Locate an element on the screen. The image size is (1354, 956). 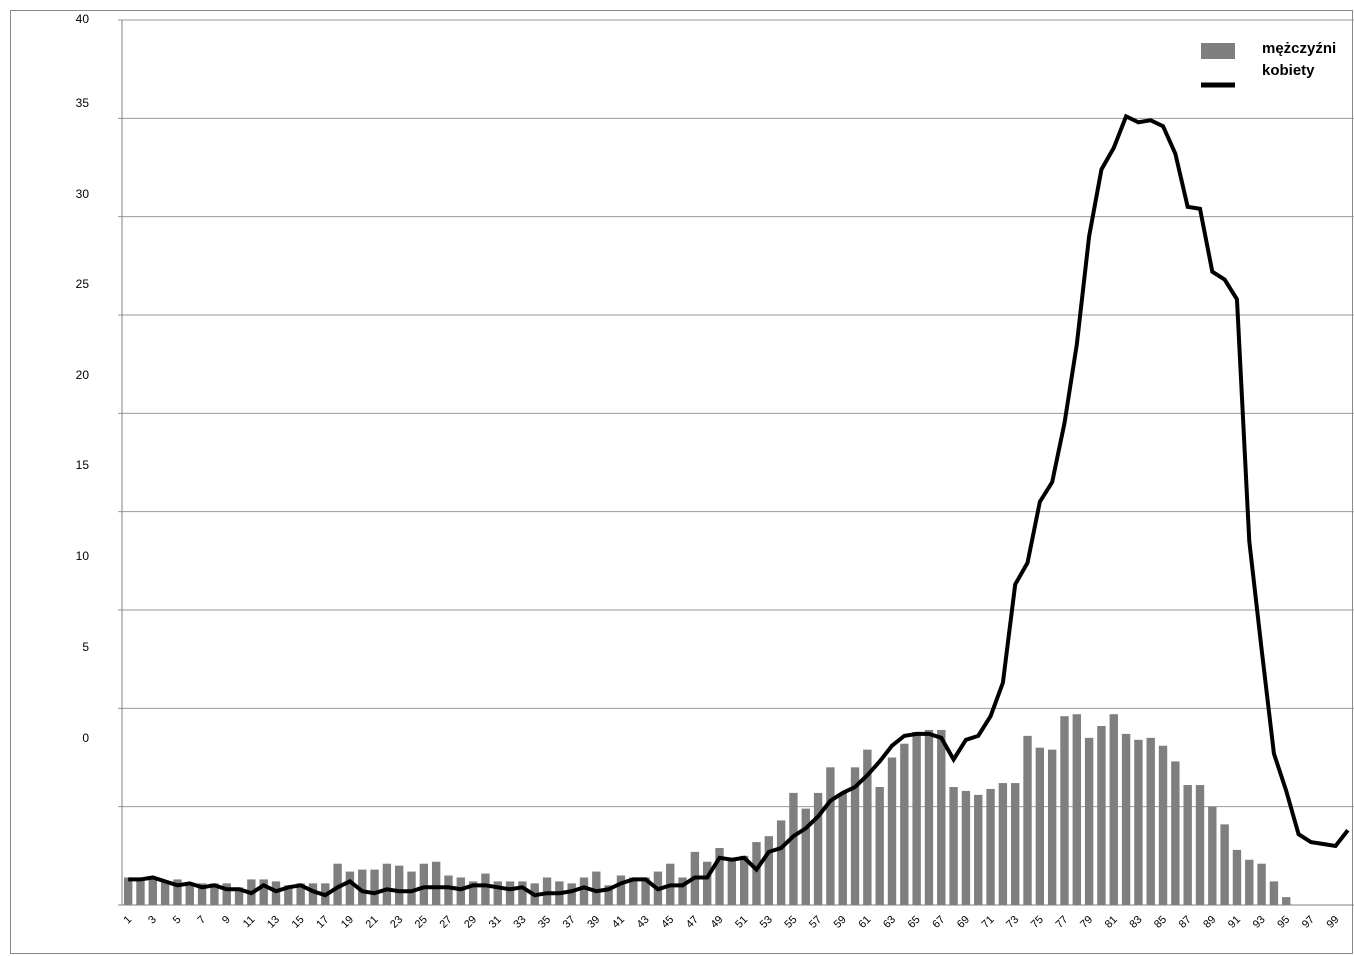
x-tick-label: 19 is located at coordinates (347, 922).